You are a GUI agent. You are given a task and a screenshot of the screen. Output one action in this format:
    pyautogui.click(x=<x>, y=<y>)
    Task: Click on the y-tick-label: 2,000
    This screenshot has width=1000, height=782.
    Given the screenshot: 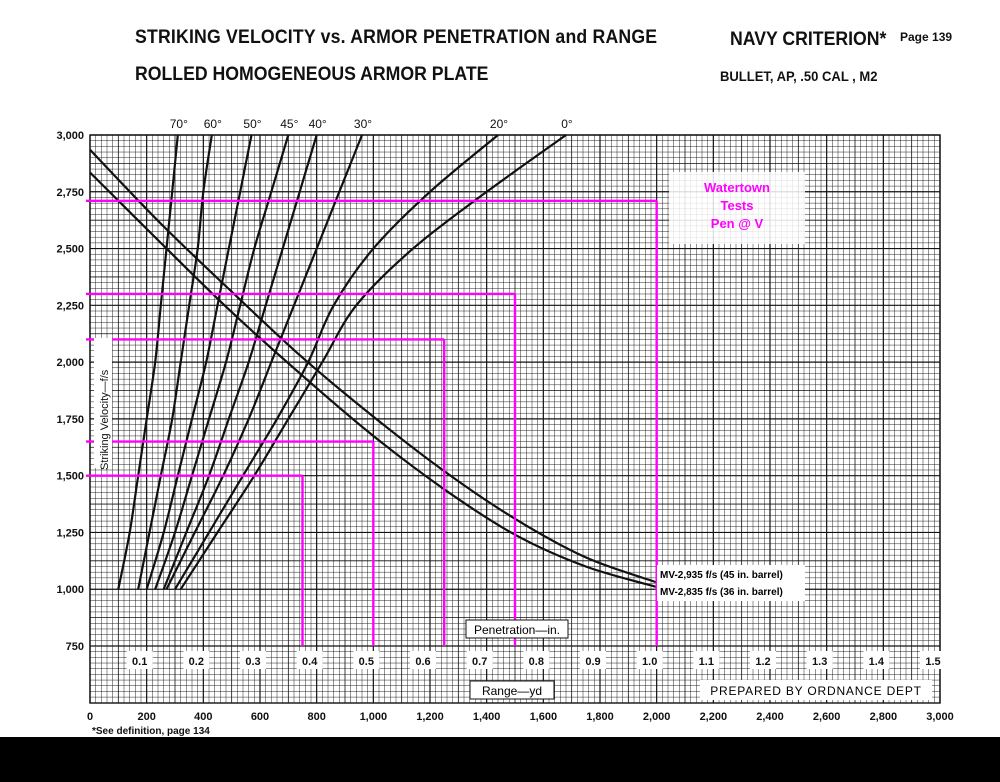 What is the action you would take?
    pyautogui.click(x=70, y=363)
    